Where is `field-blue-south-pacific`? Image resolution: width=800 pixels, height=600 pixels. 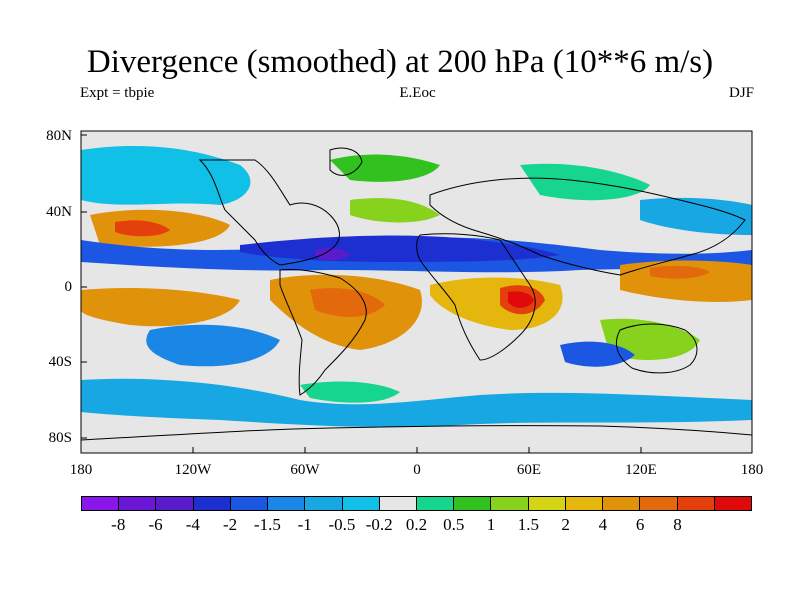 field-blue-south-pacific is located at coordinates (213, 345).